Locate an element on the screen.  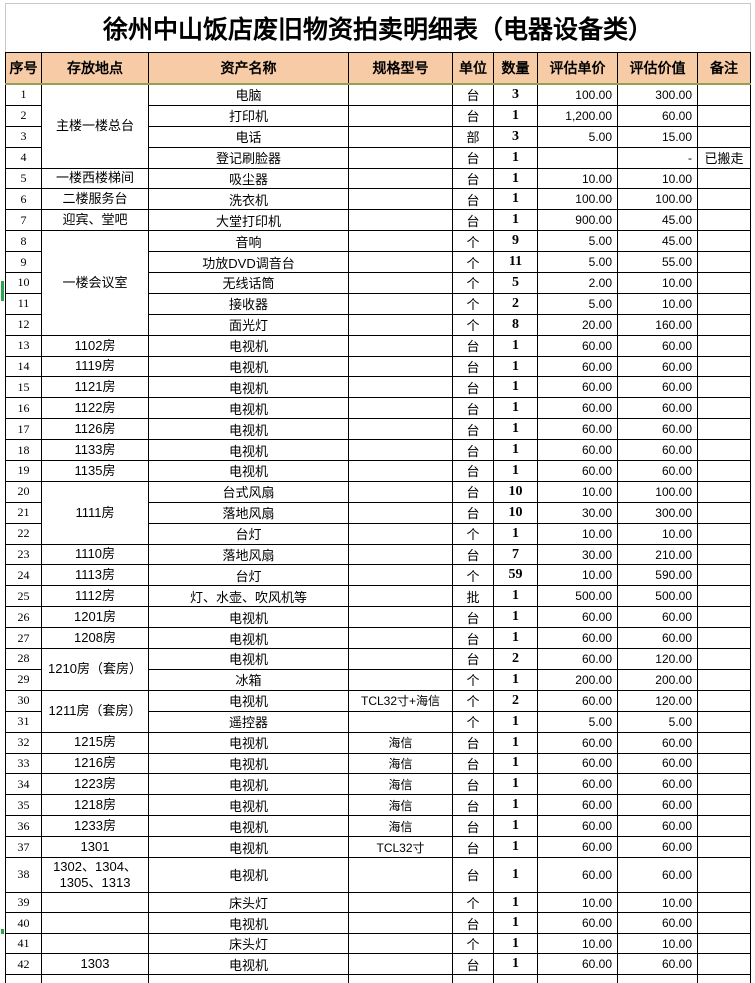
location-cell: 主楼一楼总台 is located at coordinates (95, 126).